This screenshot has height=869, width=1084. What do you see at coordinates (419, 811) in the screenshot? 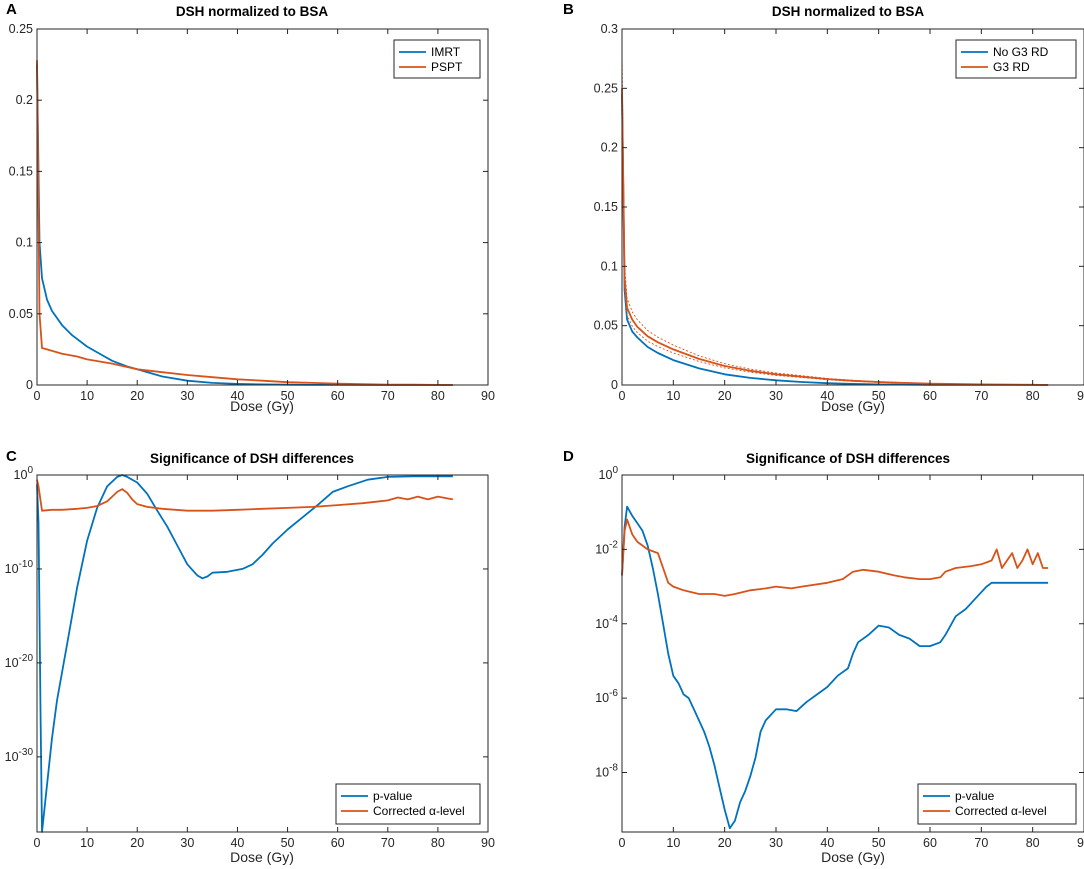
I see `panel-c-legend-label-corrected-level: Corrected α-level` at bounding box center [419, 811].